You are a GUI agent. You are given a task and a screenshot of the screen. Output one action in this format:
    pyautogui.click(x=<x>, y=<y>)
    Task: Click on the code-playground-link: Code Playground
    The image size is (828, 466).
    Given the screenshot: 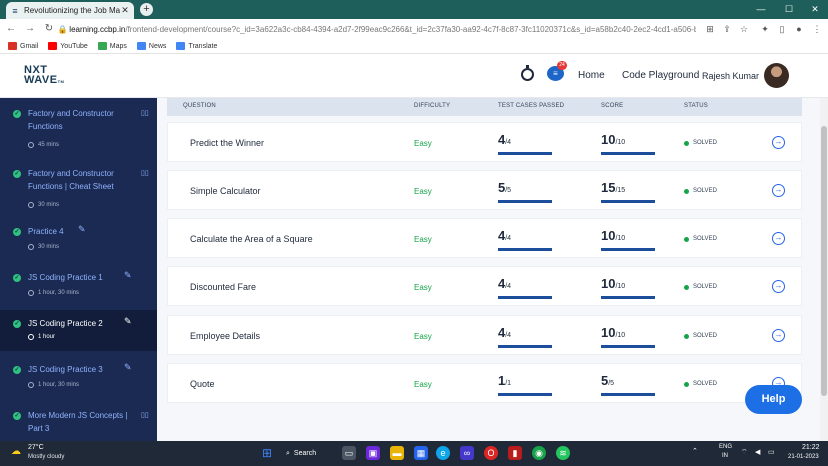 What is the action you would take?
    pyautogui.click(x=661, y=75)
    